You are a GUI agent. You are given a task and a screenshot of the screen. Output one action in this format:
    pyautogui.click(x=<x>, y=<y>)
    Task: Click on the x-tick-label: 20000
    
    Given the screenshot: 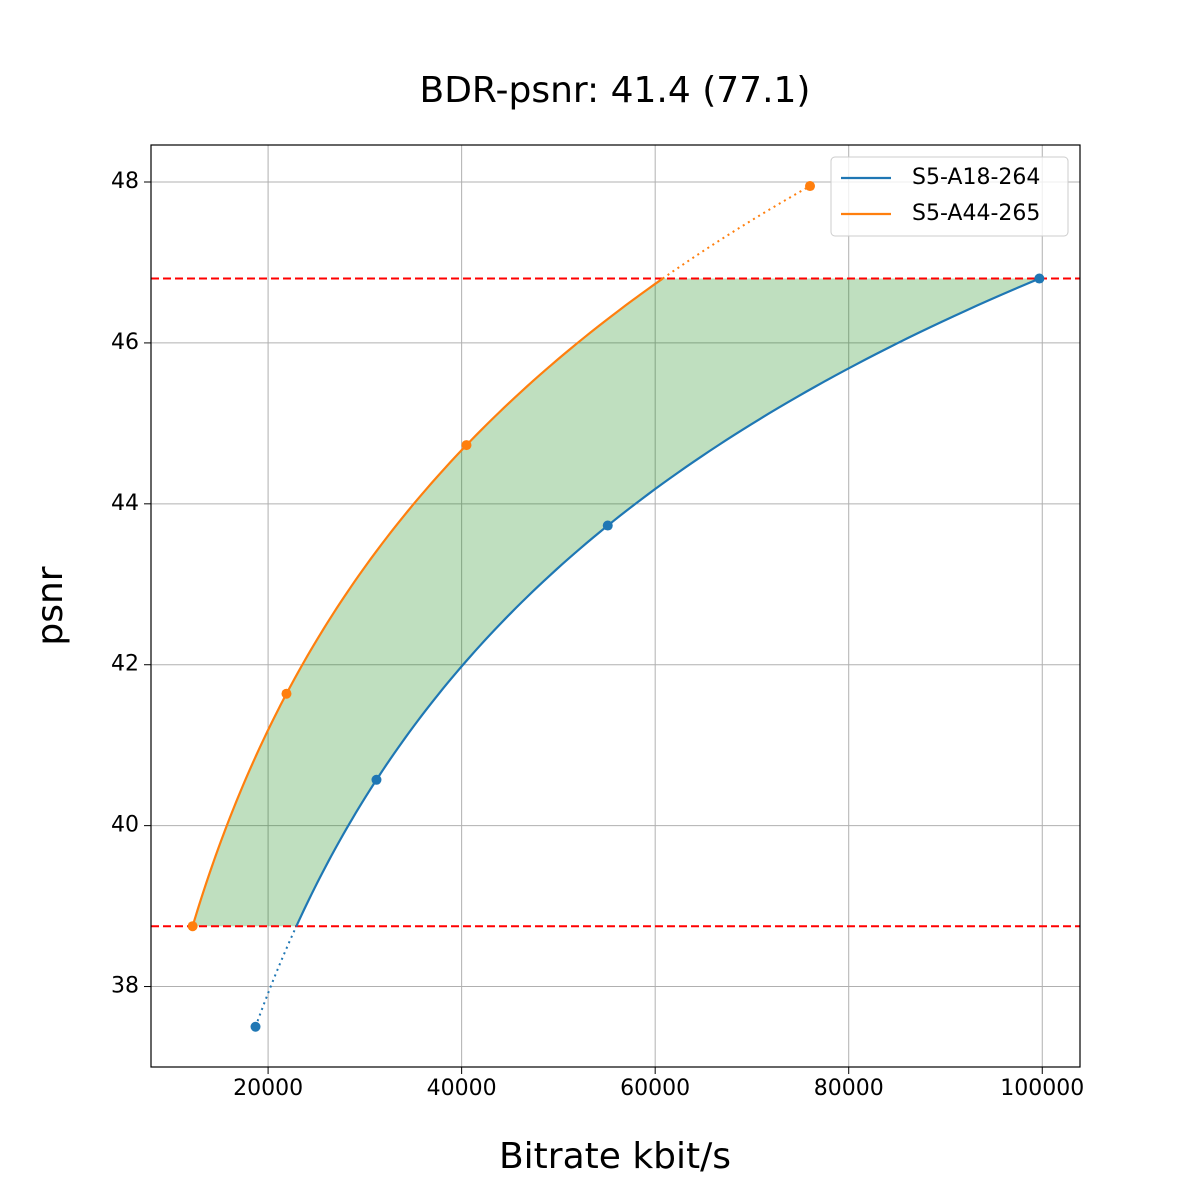 What is the action you would take?
    pyautogui.click(x=268, y=1088)
    